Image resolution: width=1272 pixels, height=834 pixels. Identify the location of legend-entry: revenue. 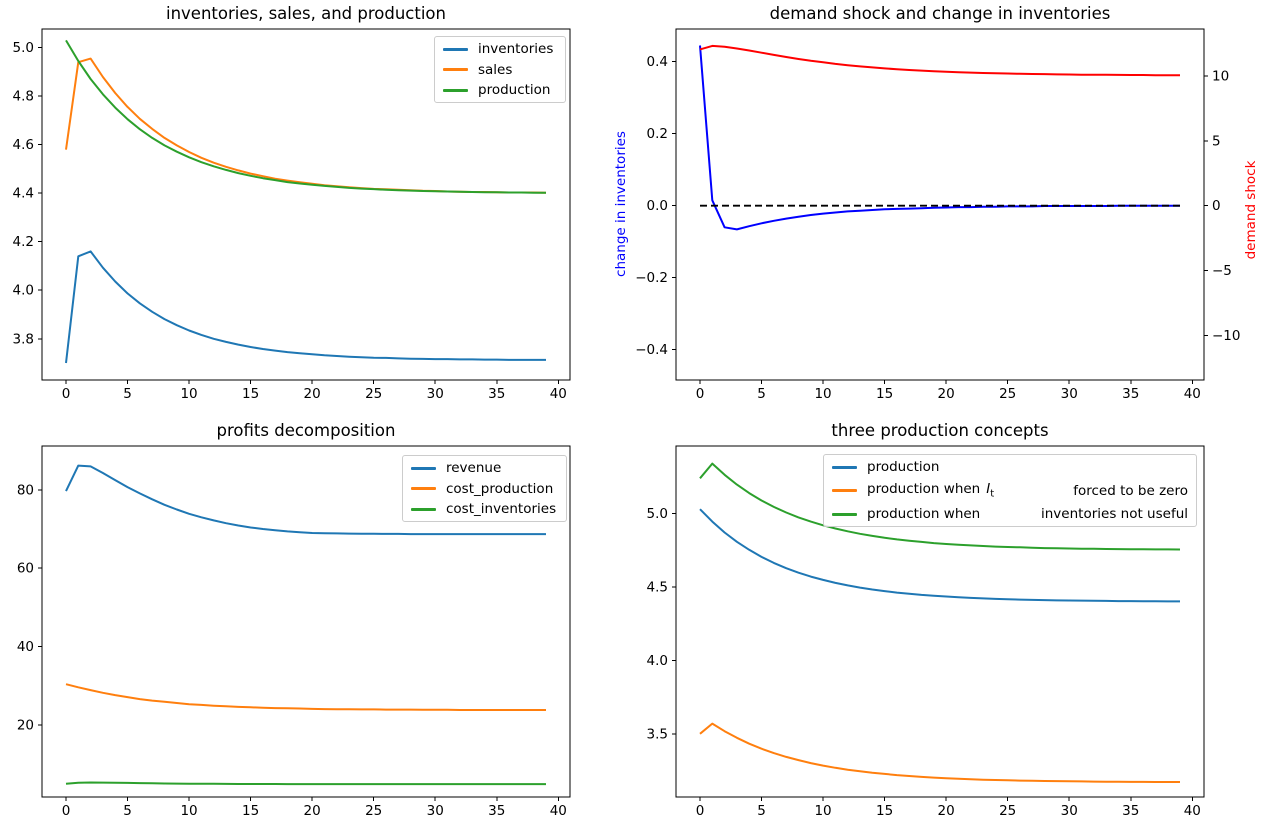
(484, 468).